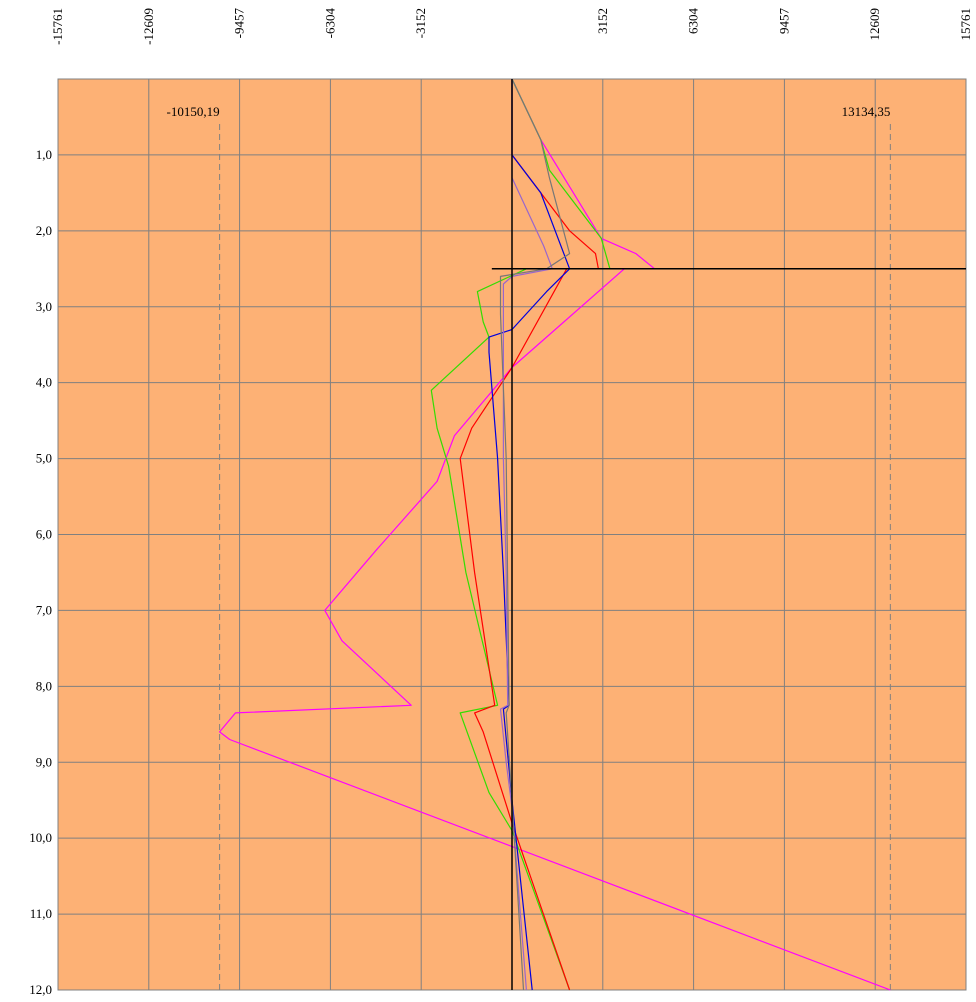 Image resolution: width=976 pixels, height=1002 pixels. I want to click on annotation-label: 13134,35, so click(866, 111).